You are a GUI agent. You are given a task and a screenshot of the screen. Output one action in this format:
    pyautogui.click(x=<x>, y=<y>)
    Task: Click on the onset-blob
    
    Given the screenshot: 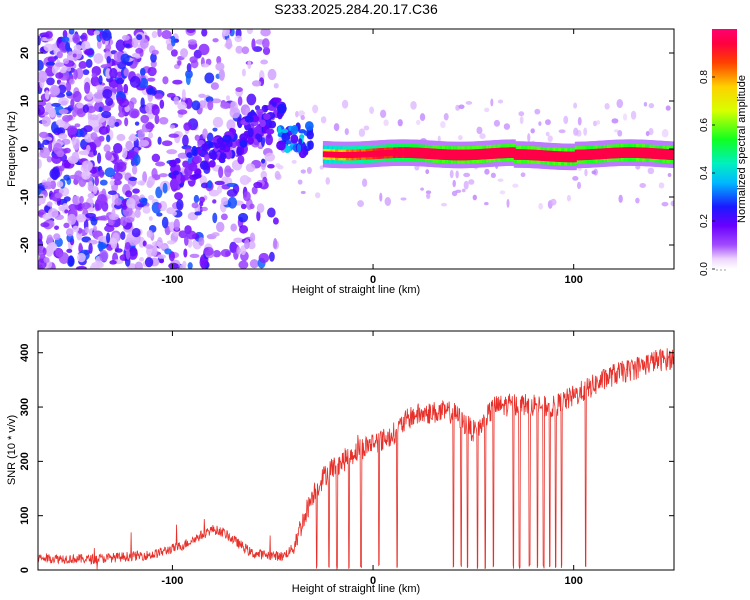 What is the action you would take?
    pyautogui.click(x=310, y=135)
    